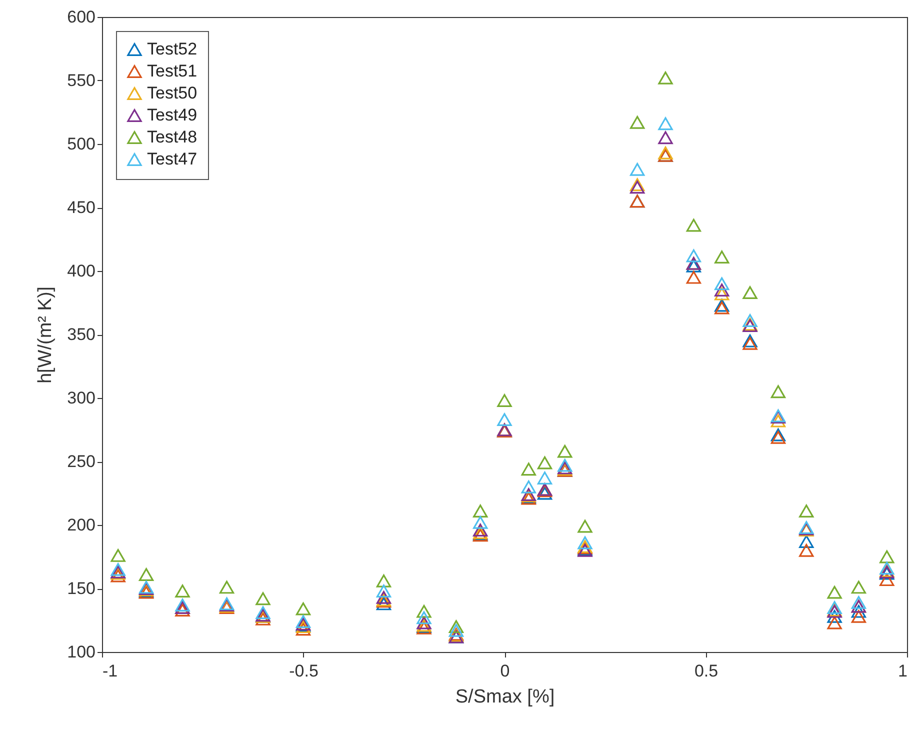  Describe the element at coordinates (81, 588) in the screenshot. I see `y-tick-label: 150` at that location.